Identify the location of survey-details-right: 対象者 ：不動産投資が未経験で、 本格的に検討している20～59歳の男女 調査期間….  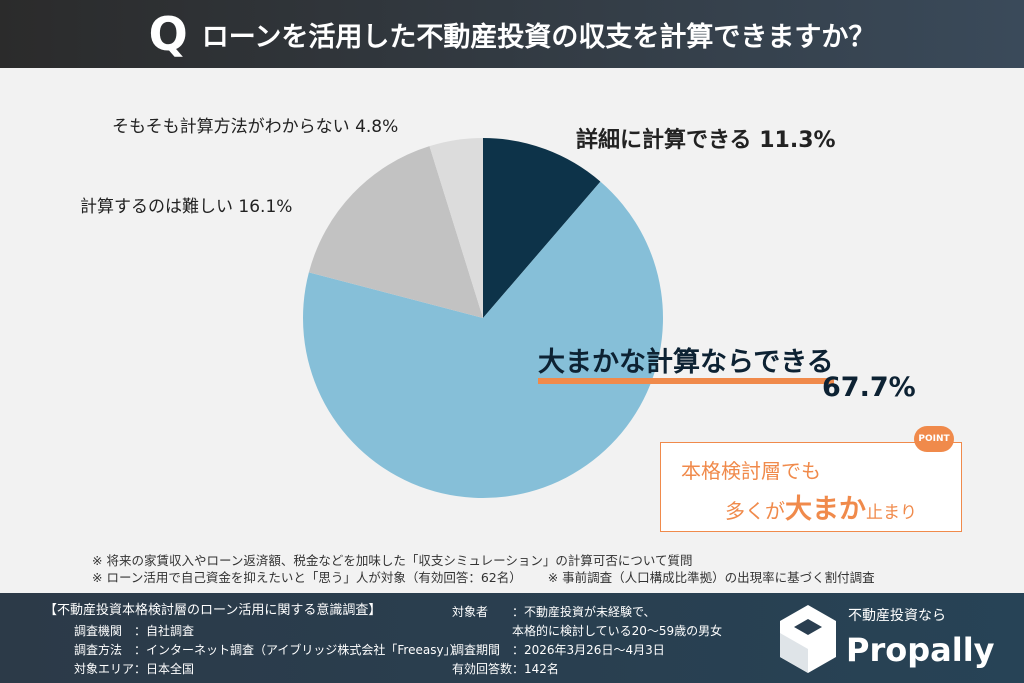
(587, 640).